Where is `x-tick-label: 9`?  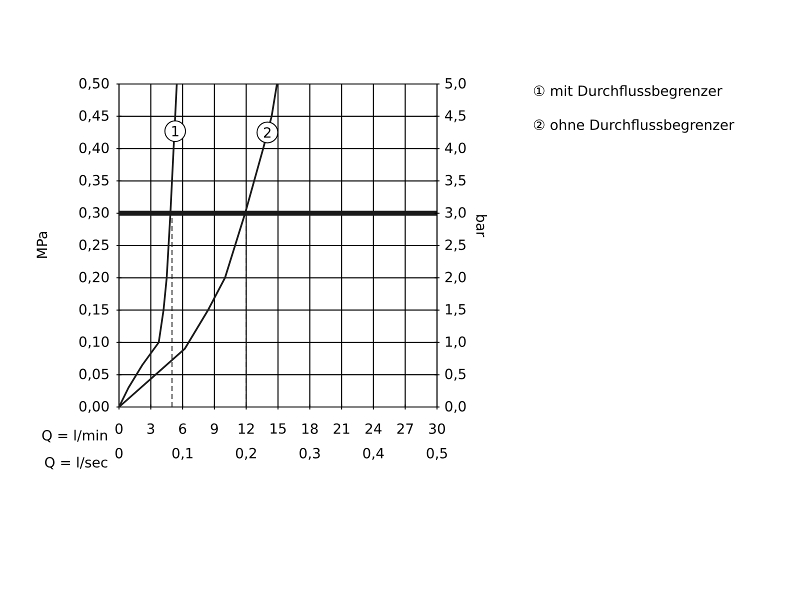 x-tick-label: 9 is located at coordinates (214, 428).